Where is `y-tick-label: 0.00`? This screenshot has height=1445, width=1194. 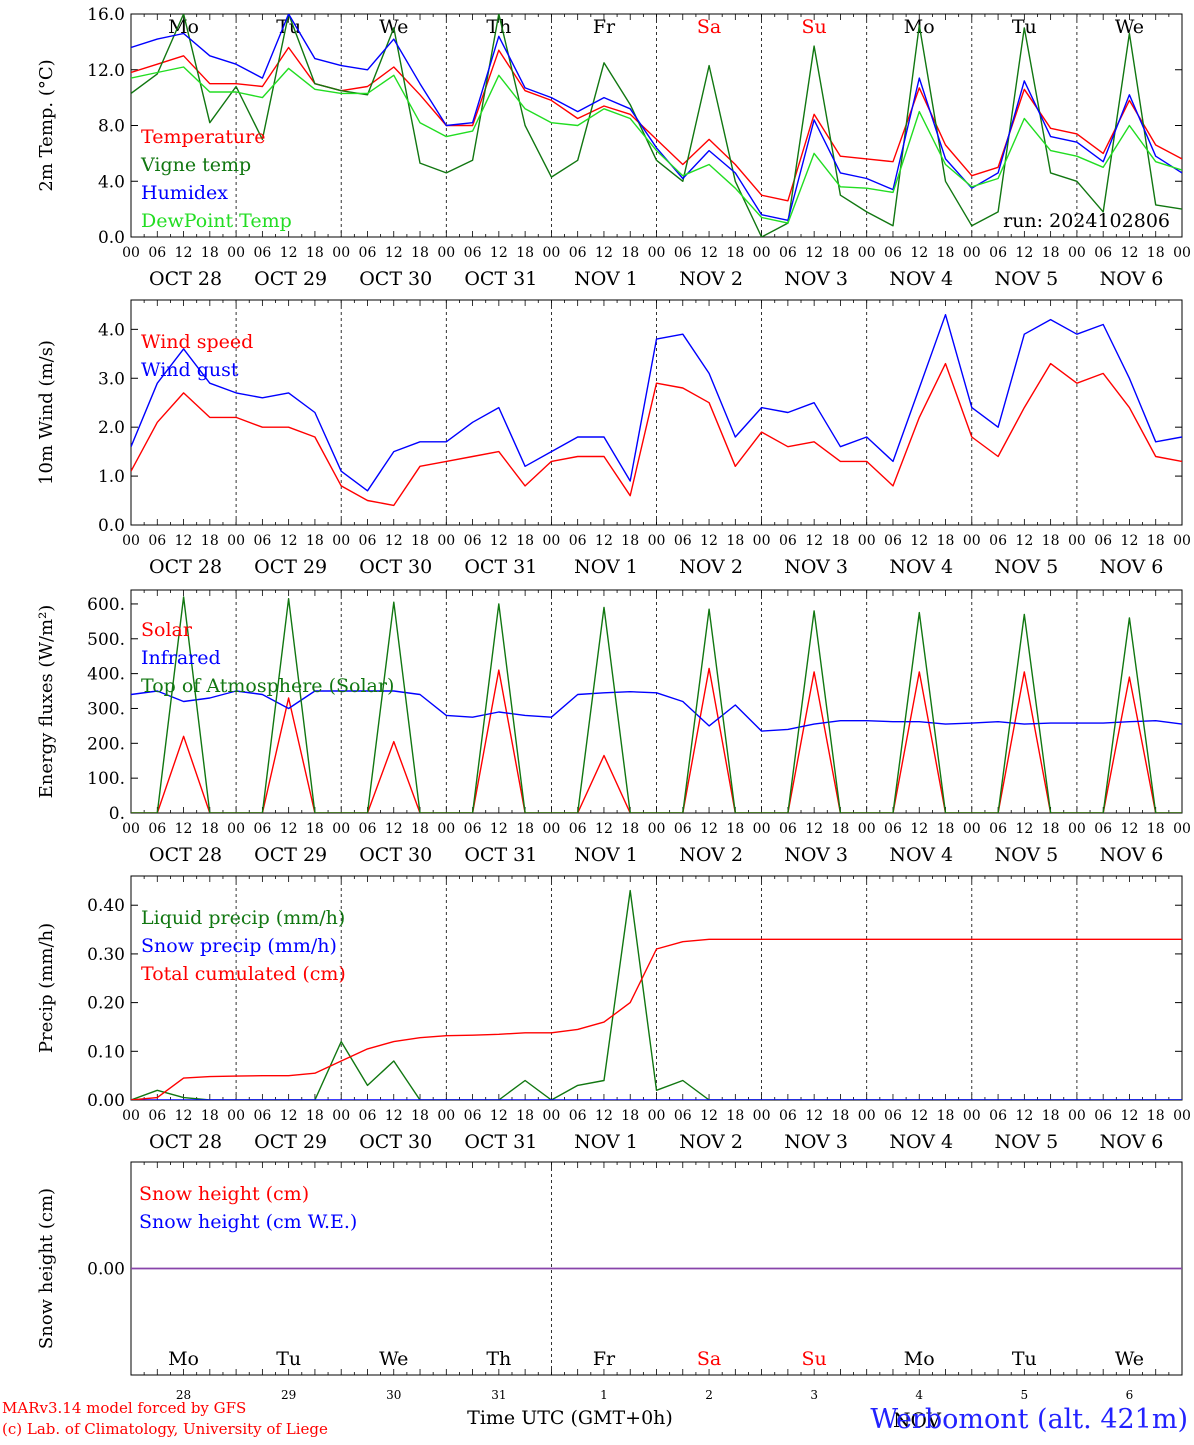 y-tick-label: 0.00 is located at coordinates (106, 1270).